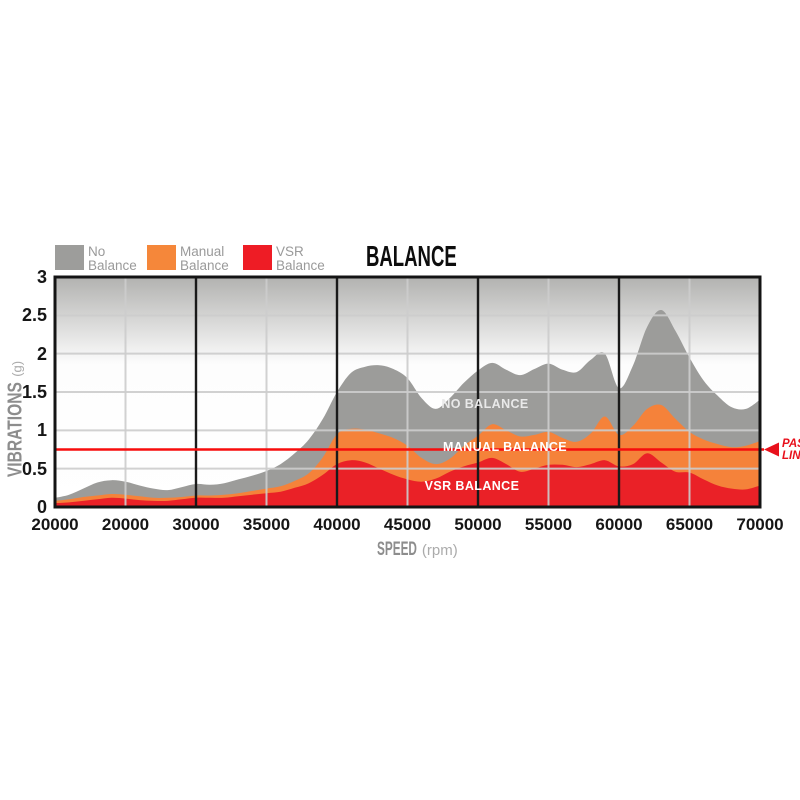 This screenshot has height=800, width=800. Describe the element at coordinates (112, 258) in the screenshot. I see `legend-label: No Balance` at that location.